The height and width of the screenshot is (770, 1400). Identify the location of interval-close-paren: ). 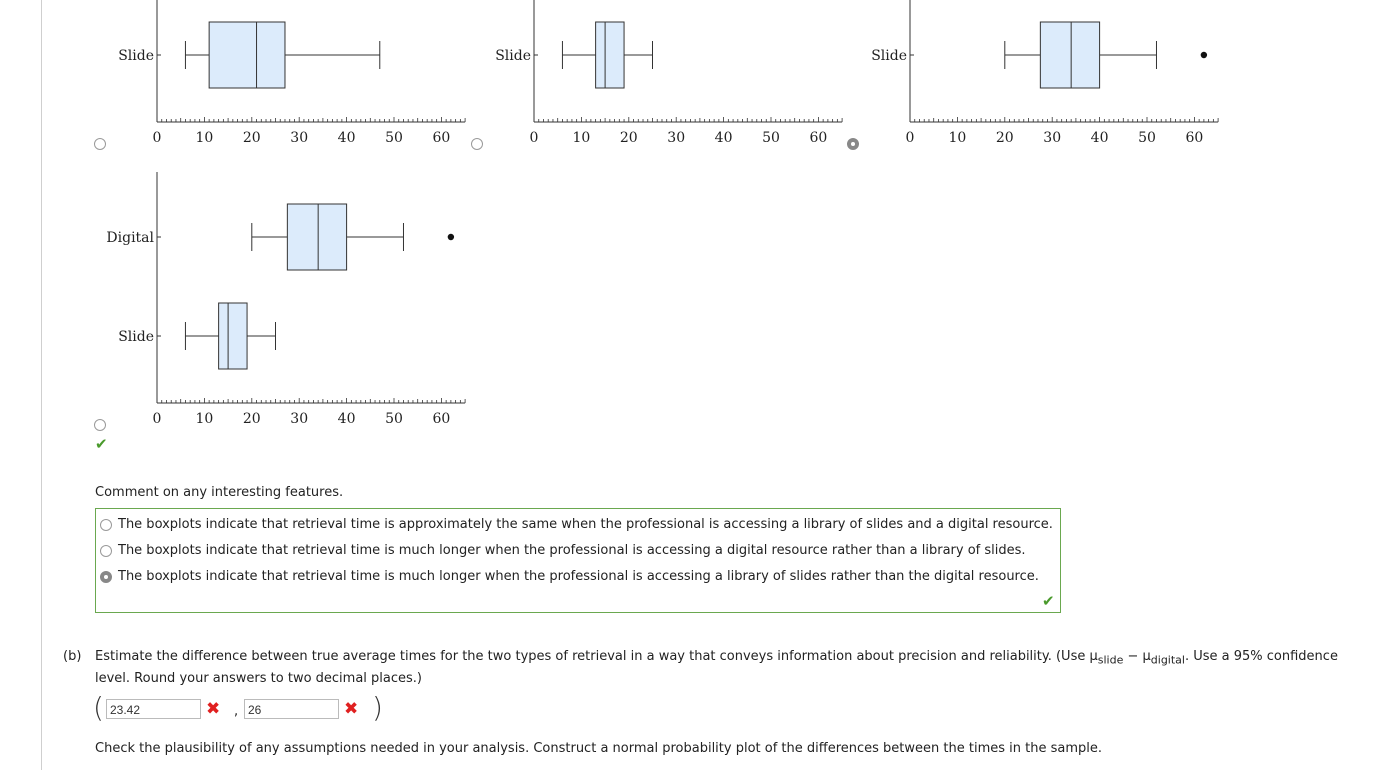
(377, 707).